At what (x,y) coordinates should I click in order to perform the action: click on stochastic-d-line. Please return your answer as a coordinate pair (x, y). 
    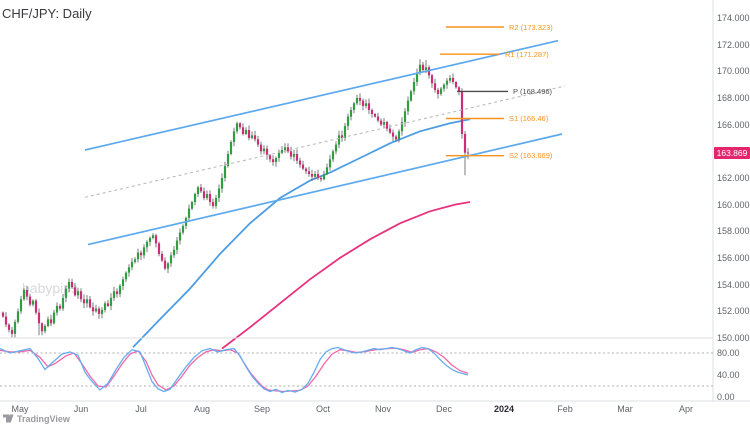
    Looking at the image, I should click on (234, 370).